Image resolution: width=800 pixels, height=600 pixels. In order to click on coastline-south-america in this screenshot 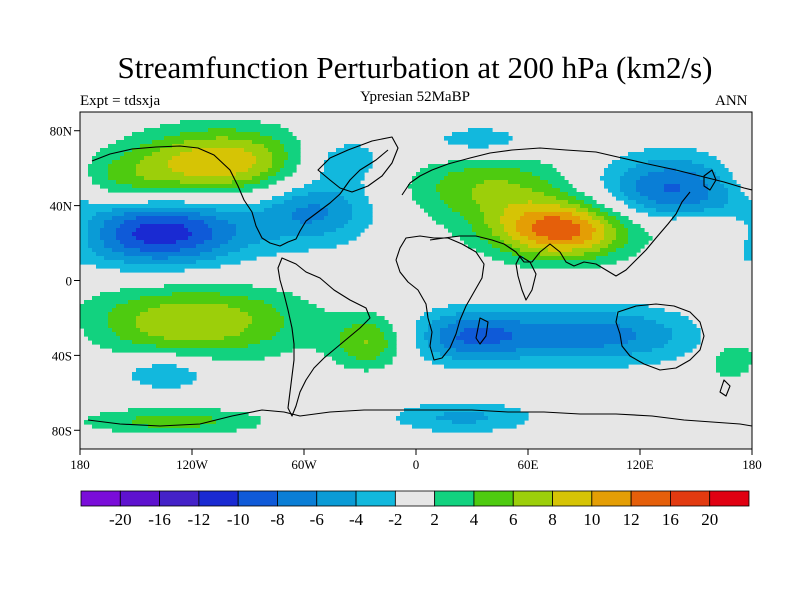, I will do `click(324, 337)`.